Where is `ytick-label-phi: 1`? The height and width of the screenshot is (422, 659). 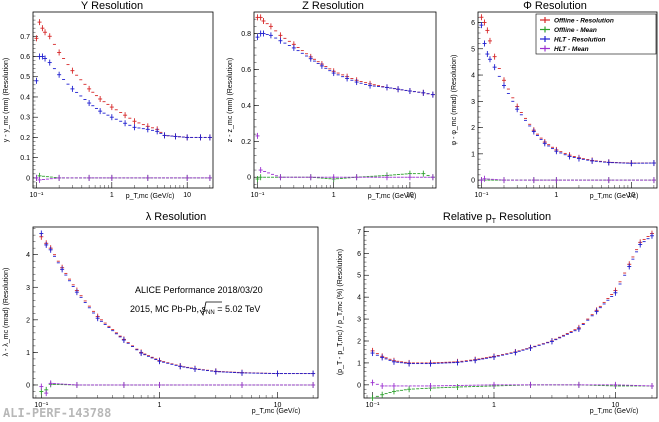
ytick-label-phi: 1 is located at coordinates (473, 154).